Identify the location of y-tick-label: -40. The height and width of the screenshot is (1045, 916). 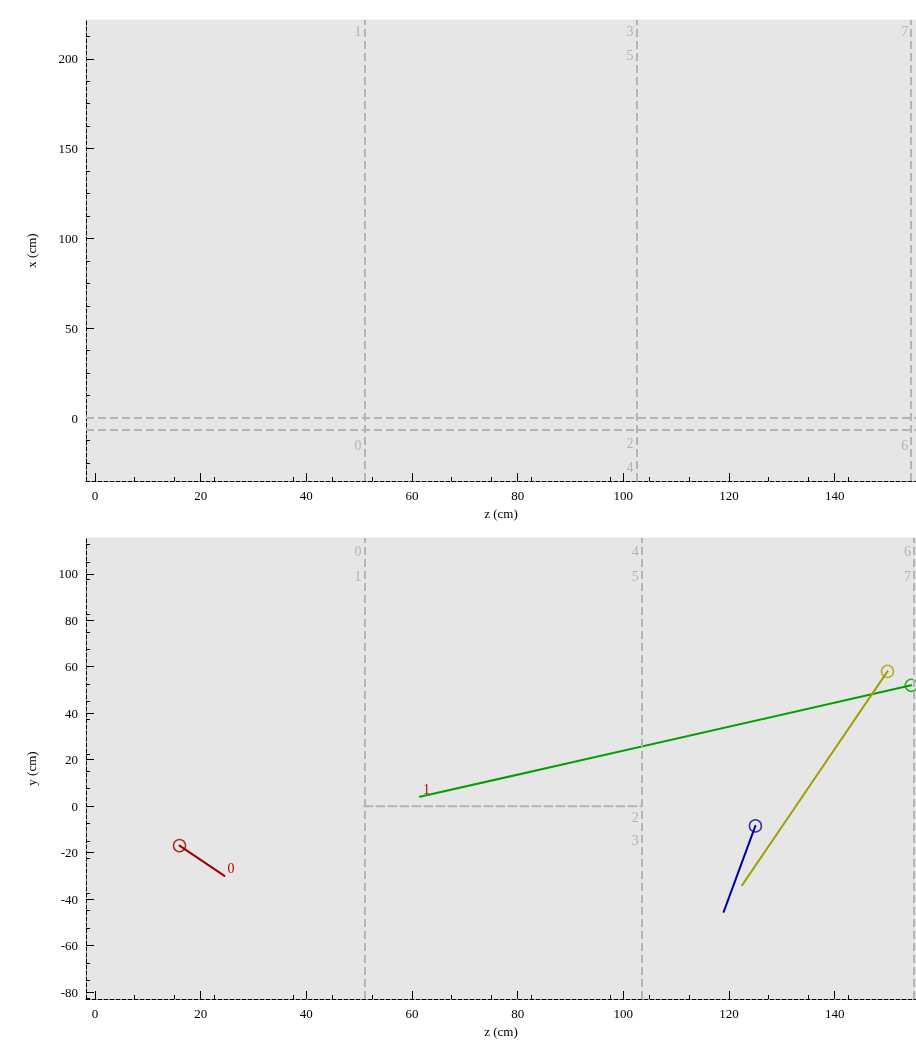
(69, 899).